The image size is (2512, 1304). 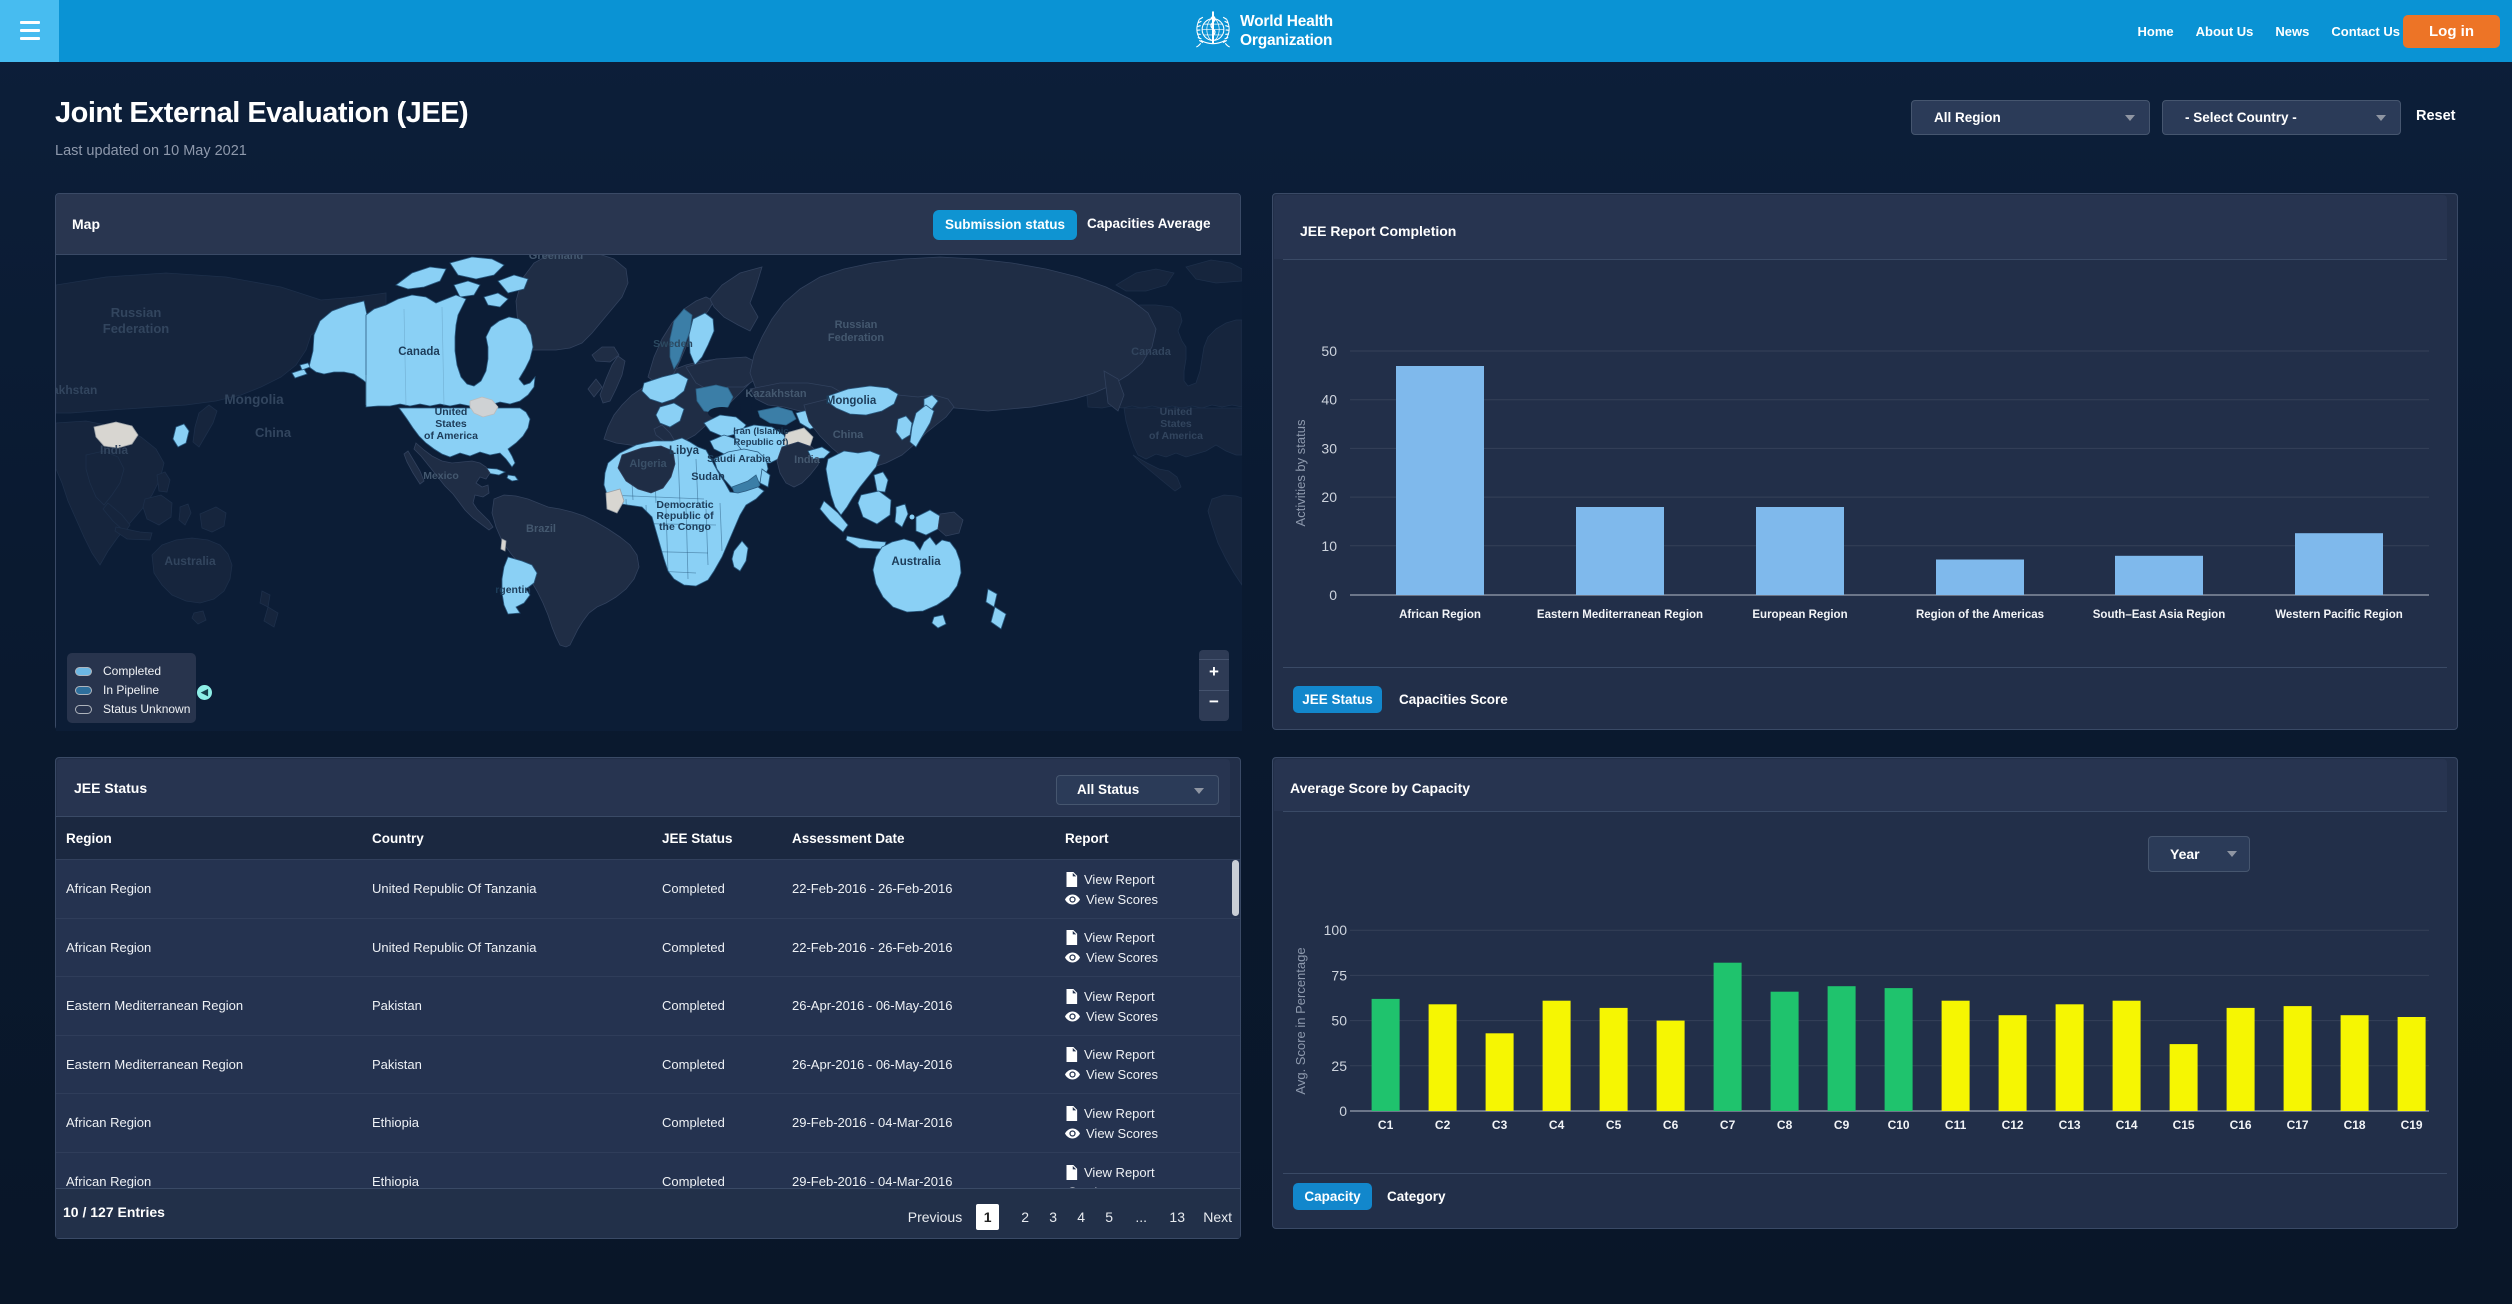 What do you see at coordinates (1440, 615) in the screenshot?
I see `svg-text: African Region` at bounding box center [1440, 615].